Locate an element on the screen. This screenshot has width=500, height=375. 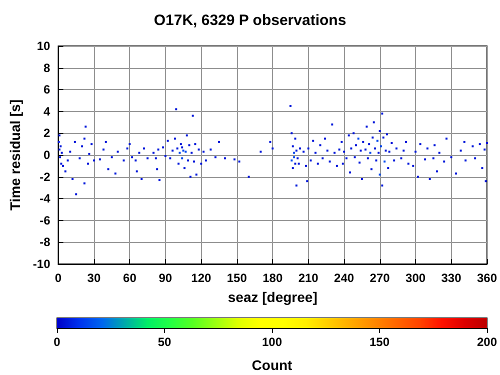
y-axis-title: Time residual [s] is located at coordinates (15, 155).